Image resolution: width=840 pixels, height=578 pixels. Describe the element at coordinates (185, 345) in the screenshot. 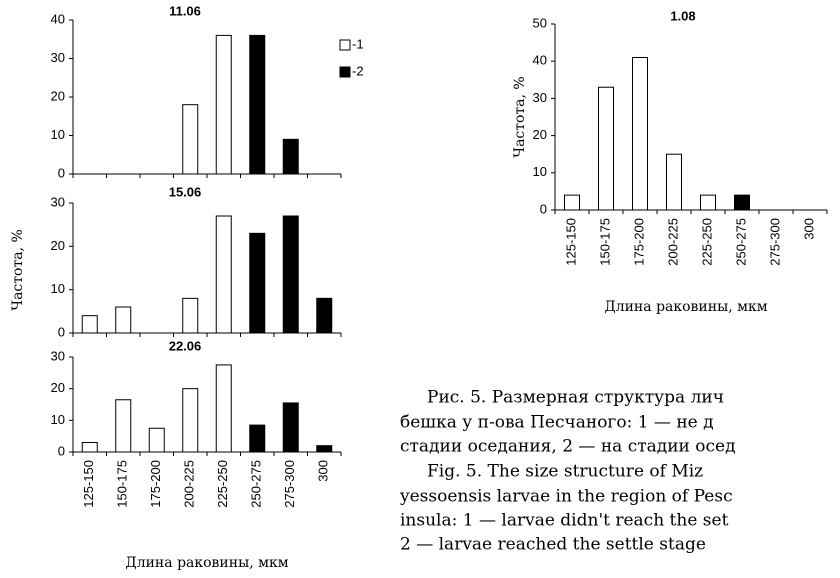

I see `chart-title: 22.06` at that location.